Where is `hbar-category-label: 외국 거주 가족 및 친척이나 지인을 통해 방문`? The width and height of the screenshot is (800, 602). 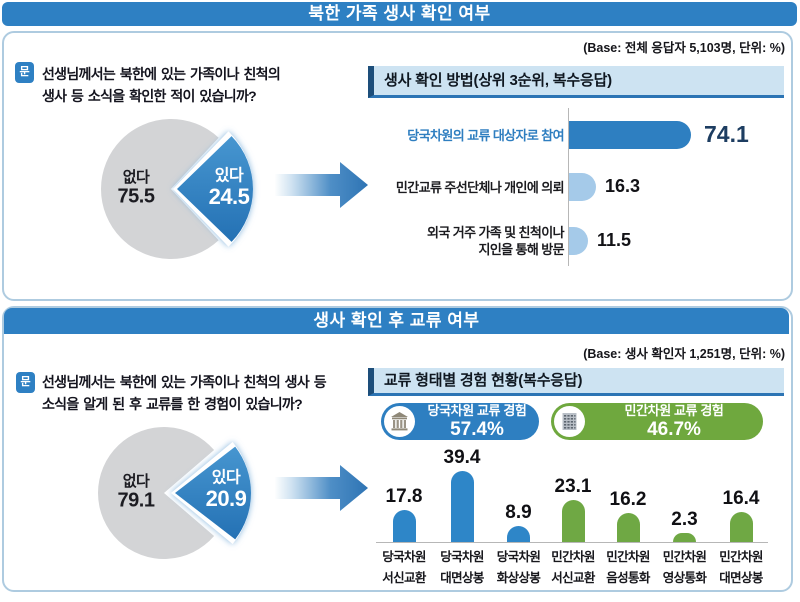
hbar-category-label: 외국 거주 가족 및 친척이나 지인을 통해 방문 is located at coordinates (495, 241).